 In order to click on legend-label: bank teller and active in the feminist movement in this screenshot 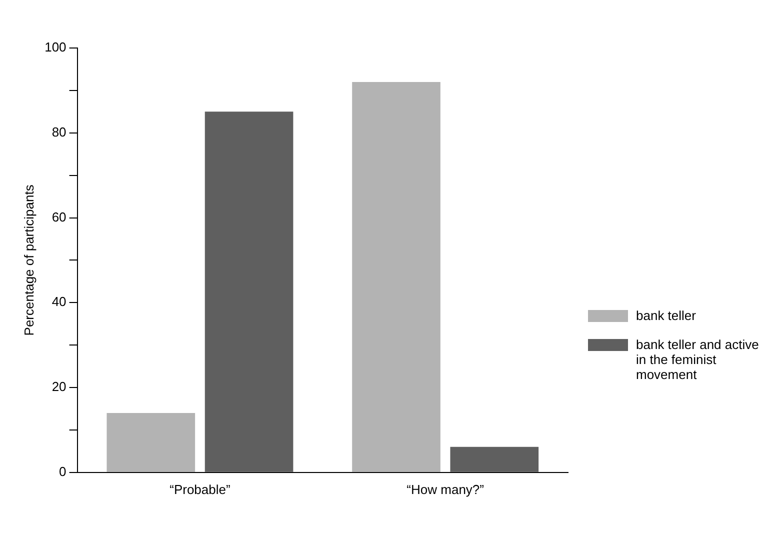, I will do `click(698, 359)`.